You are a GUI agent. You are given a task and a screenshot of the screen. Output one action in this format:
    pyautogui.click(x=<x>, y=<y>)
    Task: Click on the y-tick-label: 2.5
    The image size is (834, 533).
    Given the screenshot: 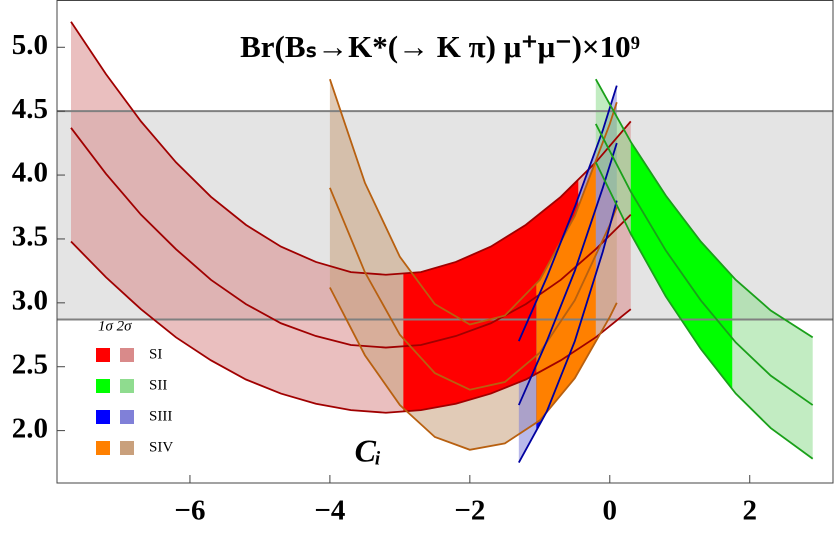 What is the action you would take?
    pyautogui.click(x=30, y=364)
    